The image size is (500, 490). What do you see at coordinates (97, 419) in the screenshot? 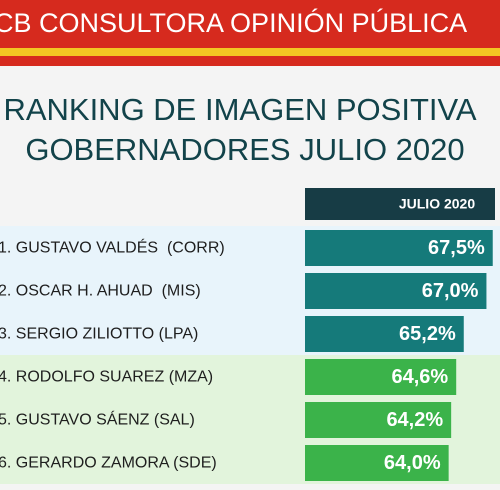
I see `category-label: 5. GUSTAVO SÁENZ (SAL)` at bounding box center [97, 419].